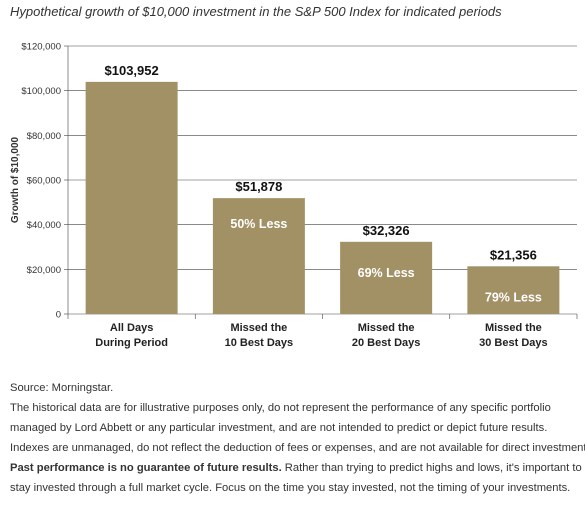  Describe the element at coordinates (513, 343) in the screenshot. I see `x-category-label: 30 Best Days` at that location.